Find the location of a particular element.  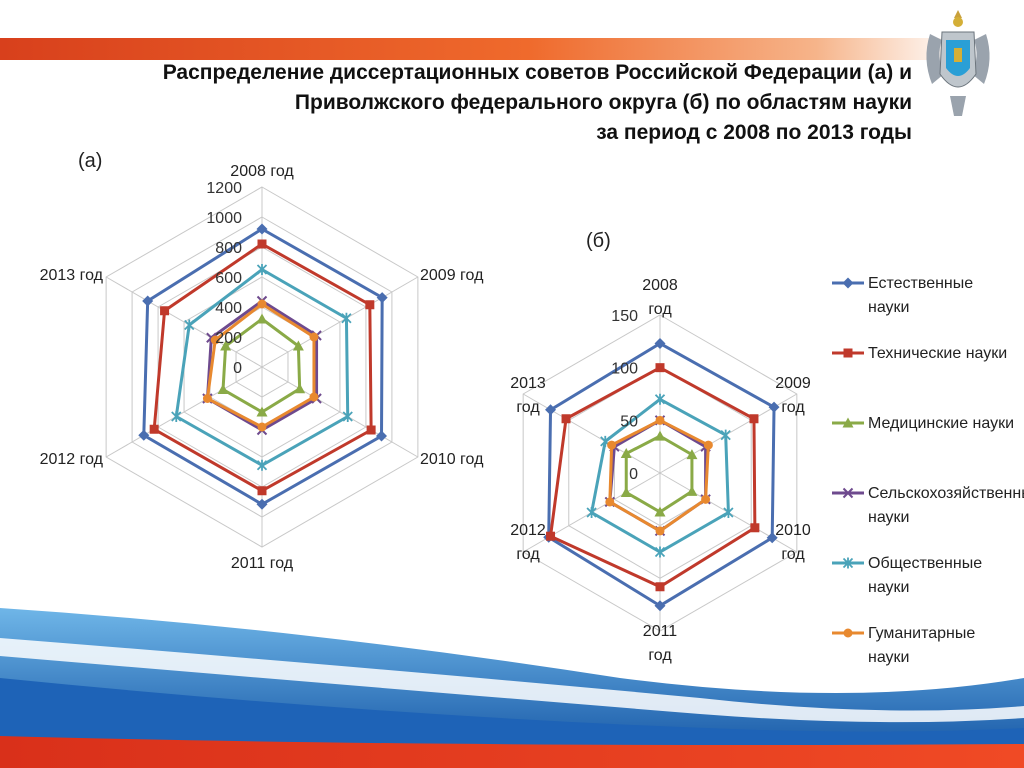

legend-item: Технические науки is located at coordinates (925, 377).